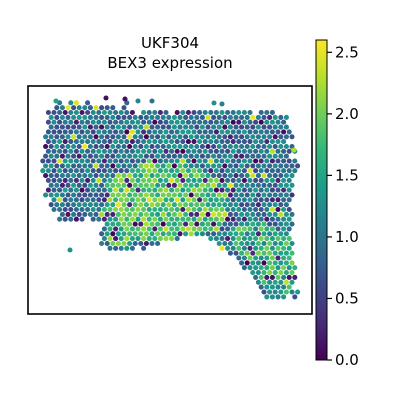 The image size is (400, 400). Describe the element at coordinates (347, 114) in the screenshot. I see `colorbar-tick-label: 2.0` at that location.